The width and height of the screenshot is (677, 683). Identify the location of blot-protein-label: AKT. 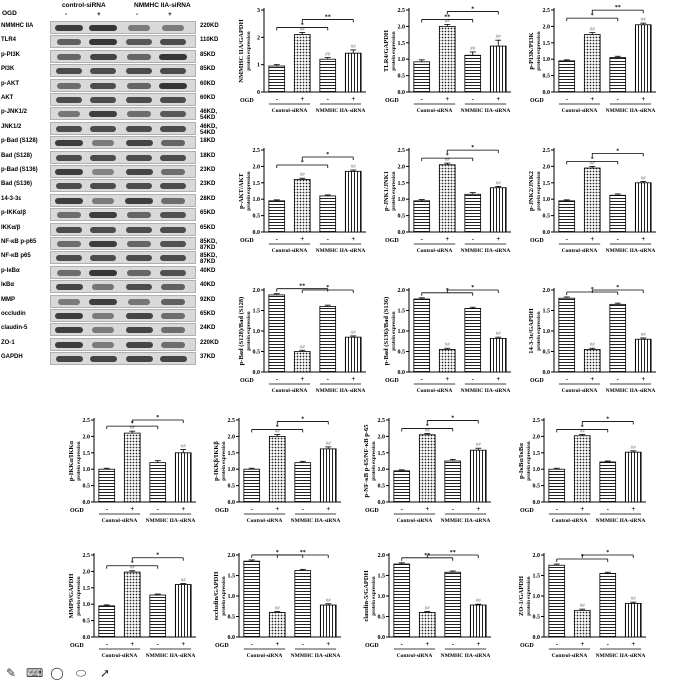
(7, 98).